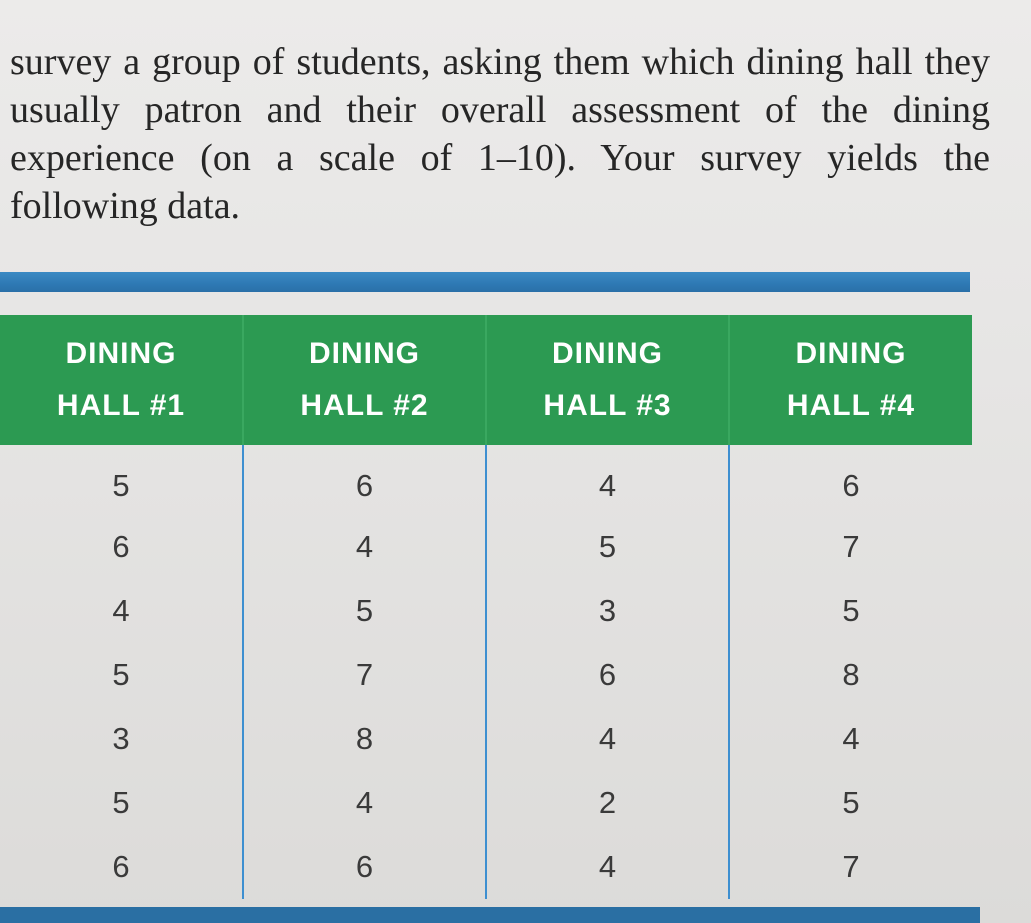  What do you see at coordinates (485, 282) in the screenshot?
I see `top-rule` at bounding box center [485, 282].